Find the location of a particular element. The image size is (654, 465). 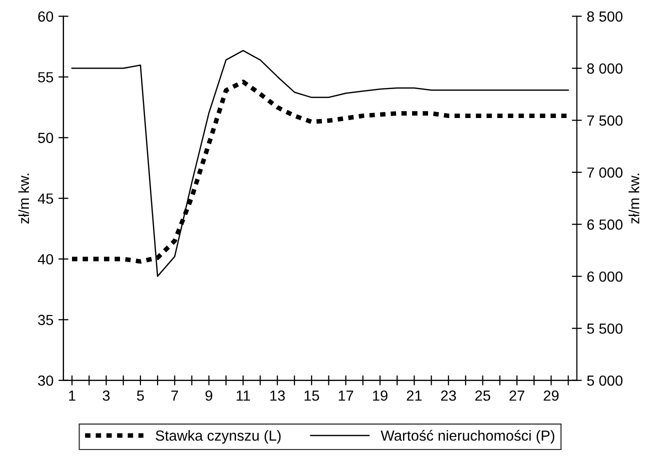

y-tick-label: 55 is located at coordinates (46, 77).